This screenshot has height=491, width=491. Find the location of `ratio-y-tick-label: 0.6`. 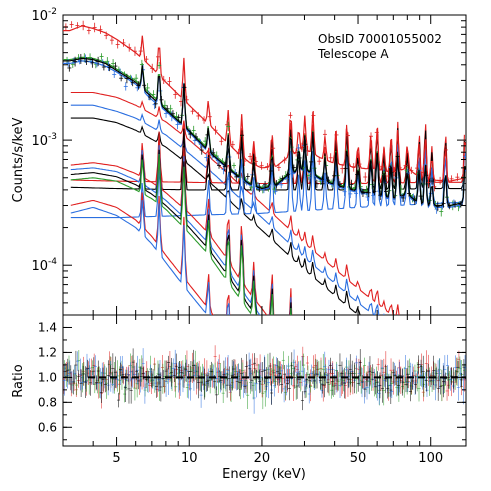

ratio-y-tick-label: 0.6 is located at coordinates (47, 427).